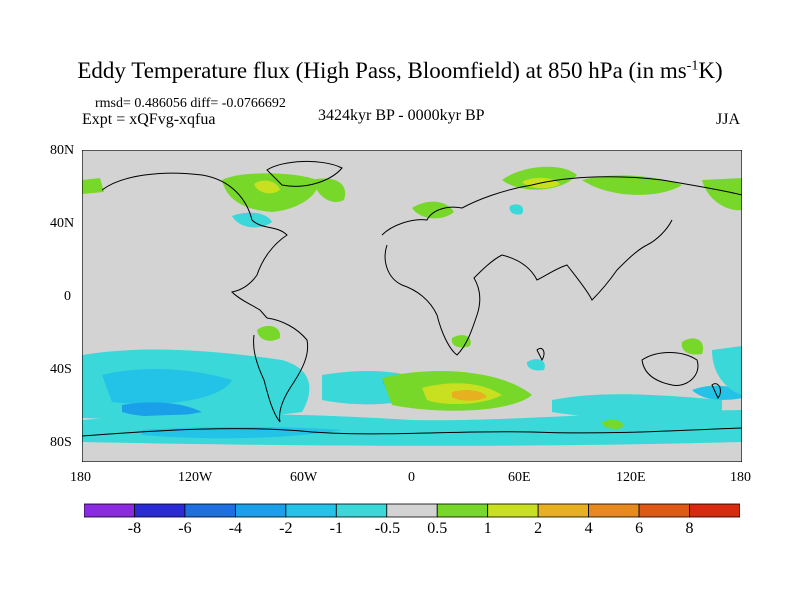  What do you see at coordinates (538, 528) in the screenshot?
I see `colorbar-label: 2` at bounding box center [538, 528].